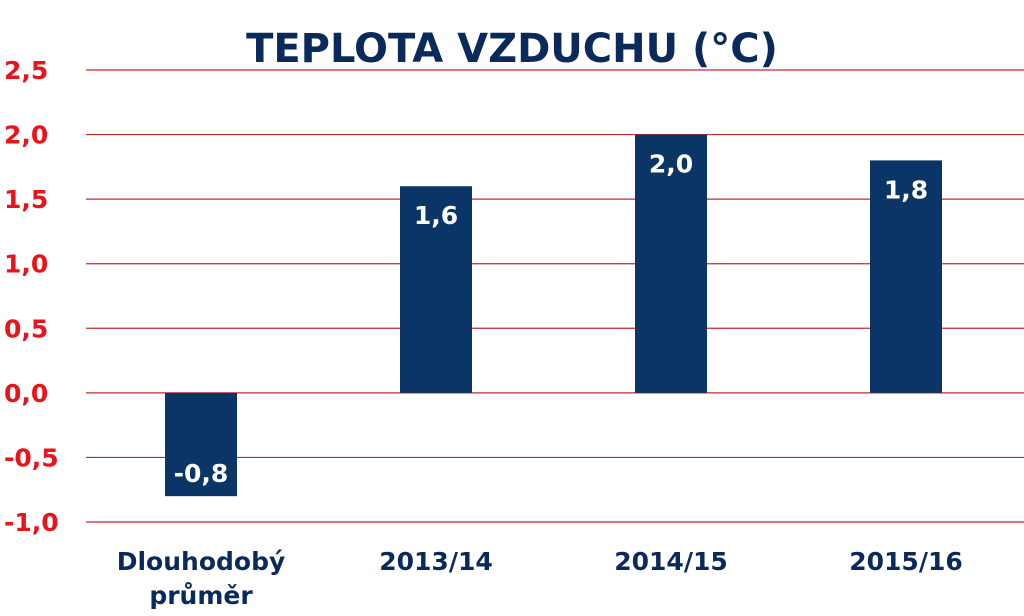  Describe the element at coordinates (31, 457) in the screenshot. I see `y-tick-label: -0,5` at that location.